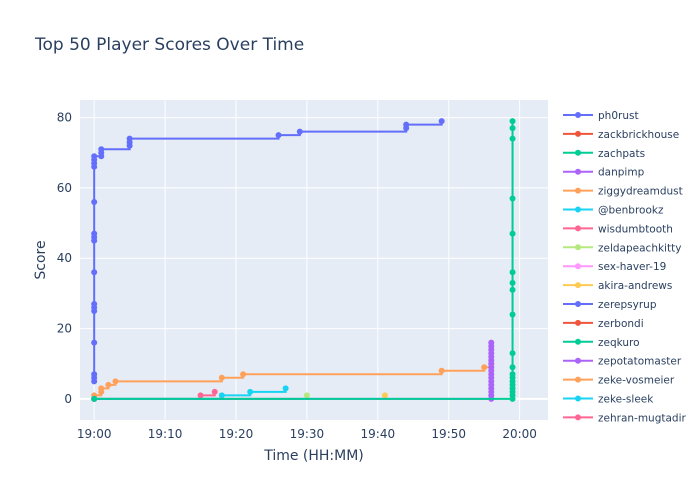  I want to click on legend-item: danpimp, so click(604, 173).